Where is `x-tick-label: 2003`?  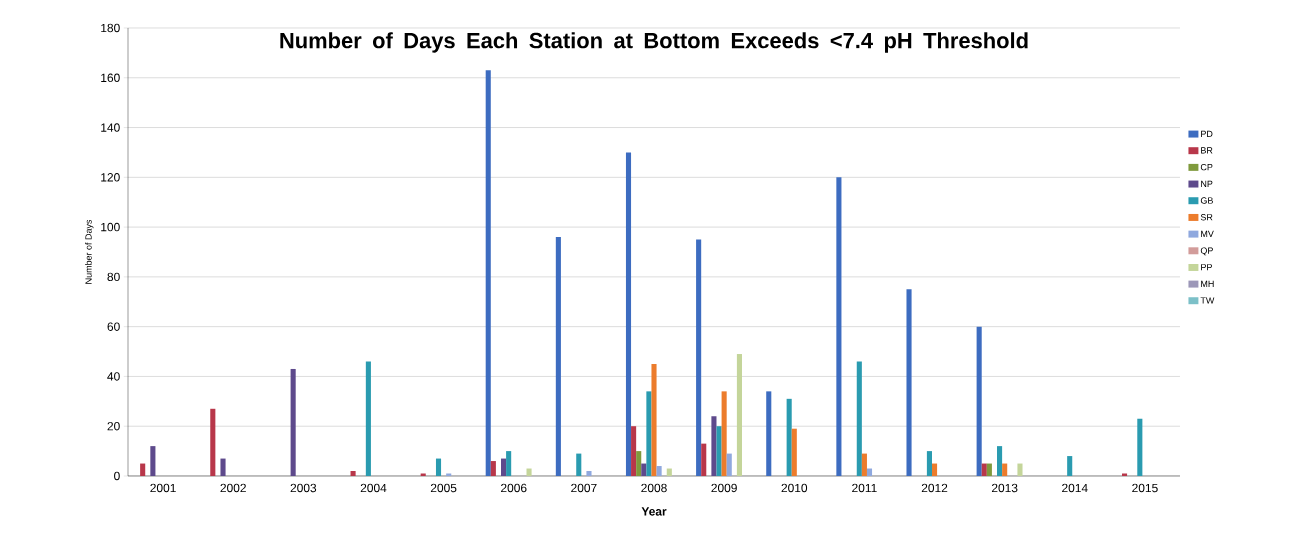
x-tick-label: 2003 is located at coordinates (303, 488).